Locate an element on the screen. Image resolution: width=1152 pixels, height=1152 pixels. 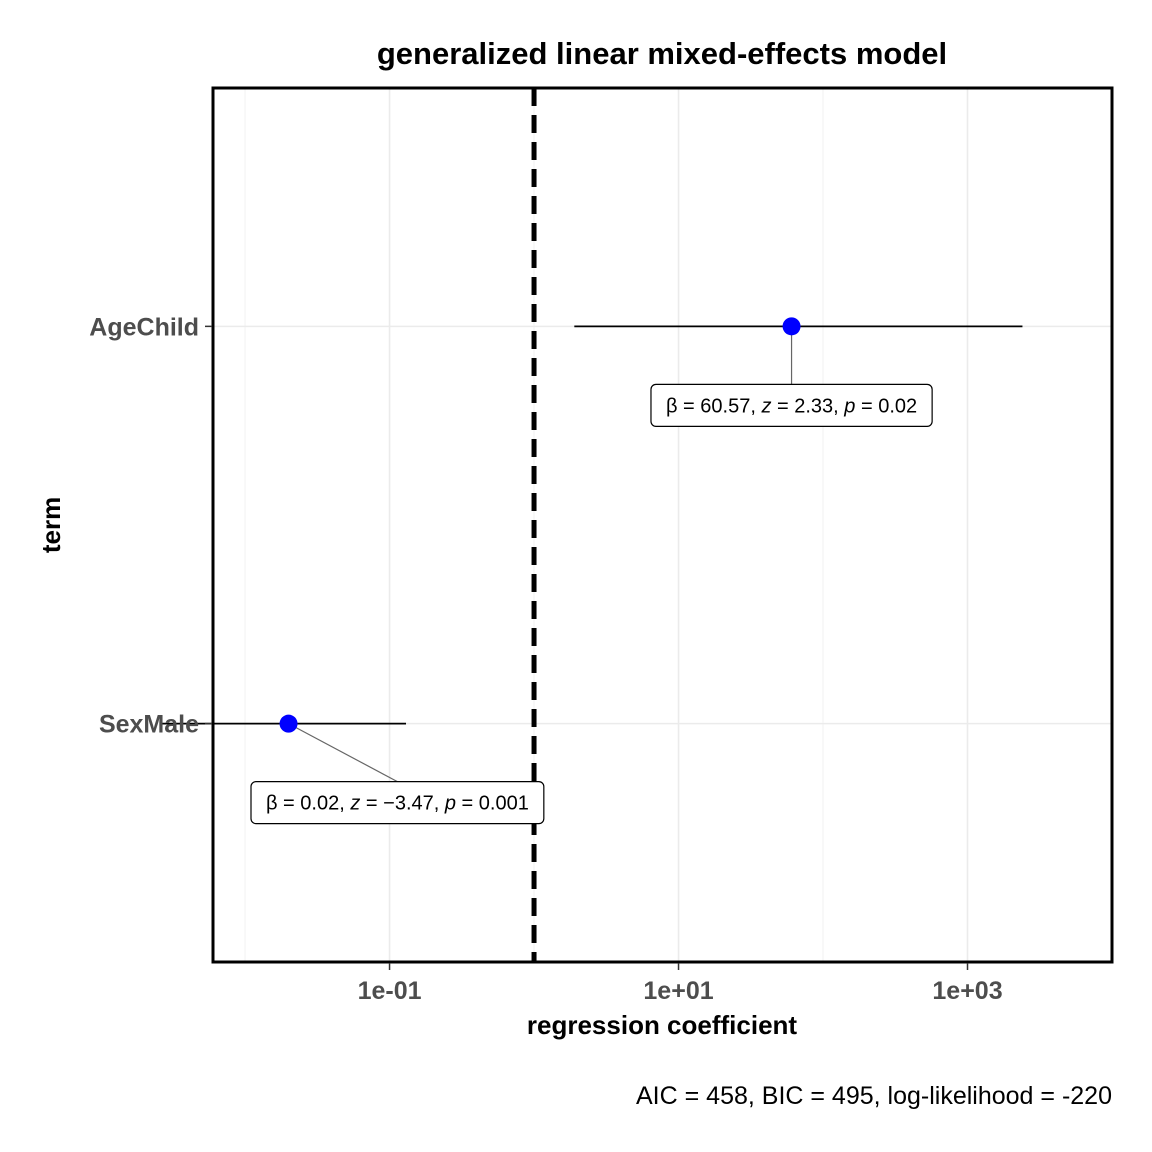
chart-title: generalized linear mixed-effects model is located at coordinates (662, 53).